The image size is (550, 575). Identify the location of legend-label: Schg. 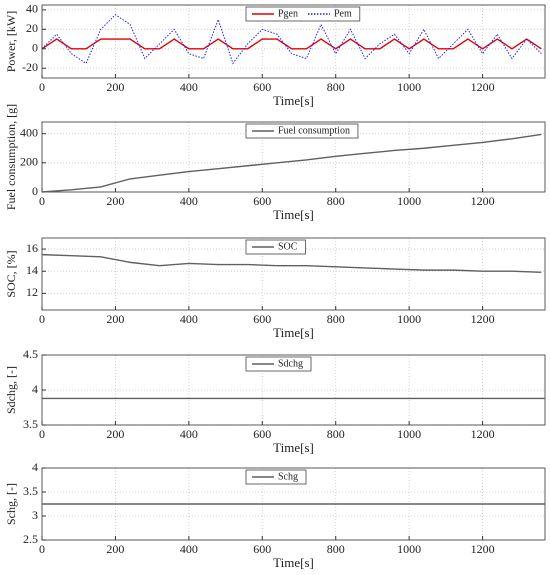
(288, 476).